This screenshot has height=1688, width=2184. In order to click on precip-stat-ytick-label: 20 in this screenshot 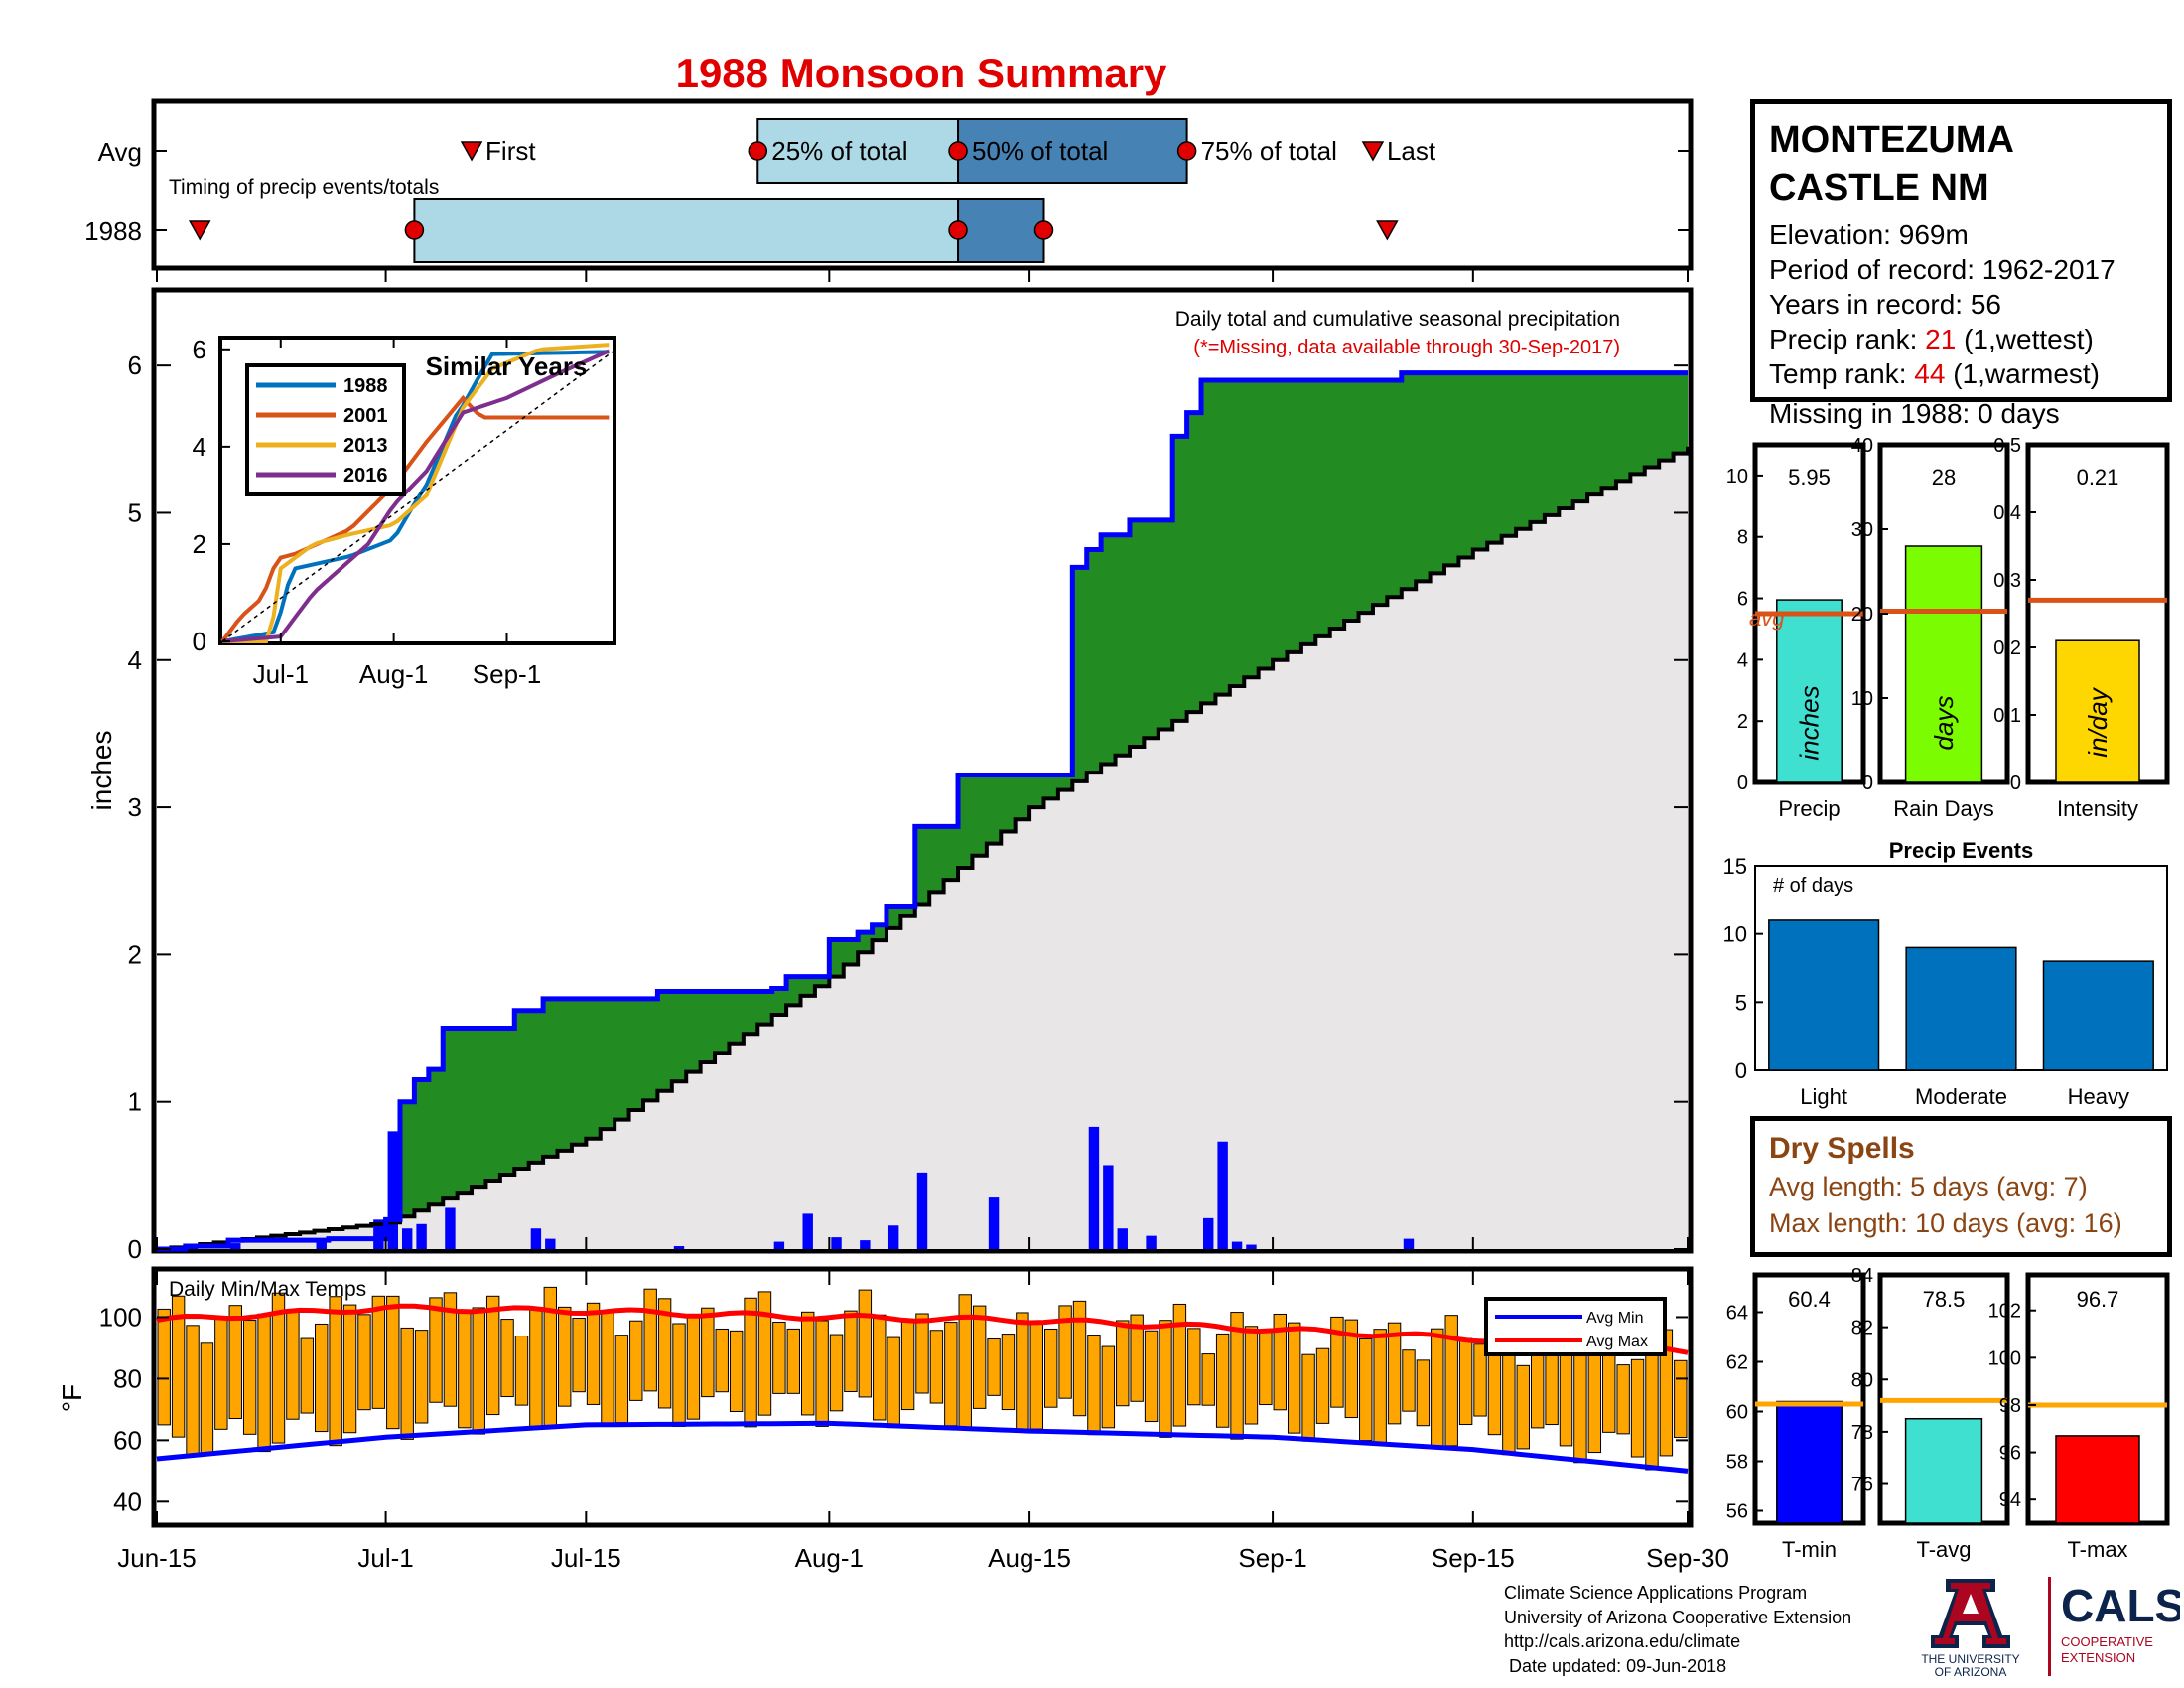, I will do `click(1862, 615)`.